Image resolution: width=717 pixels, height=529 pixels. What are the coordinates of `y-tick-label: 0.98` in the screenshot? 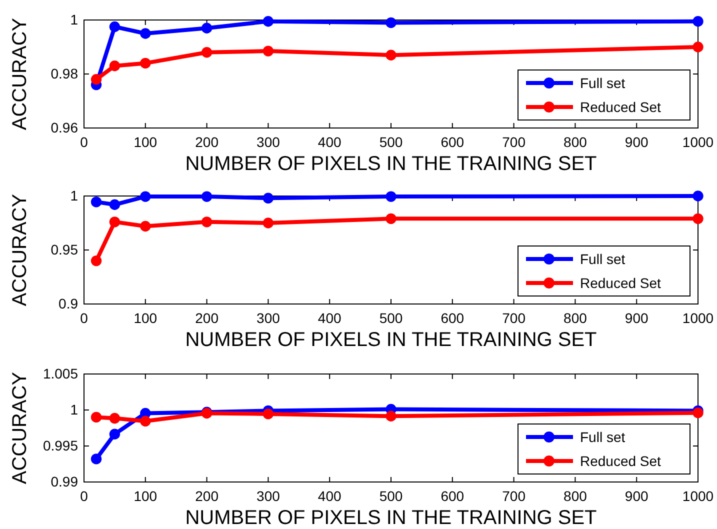 It's located at (64, 73).